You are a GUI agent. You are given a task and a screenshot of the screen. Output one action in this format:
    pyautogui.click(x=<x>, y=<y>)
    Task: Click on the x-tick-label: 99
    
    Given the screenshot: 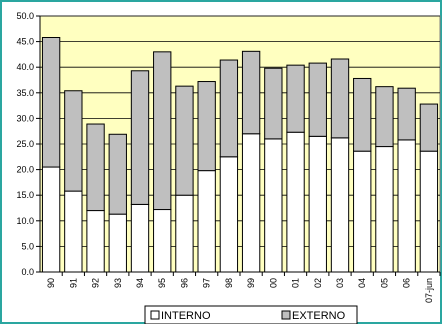 What is the action you would take?
    pyautogui.click(x=251, y=283)
    